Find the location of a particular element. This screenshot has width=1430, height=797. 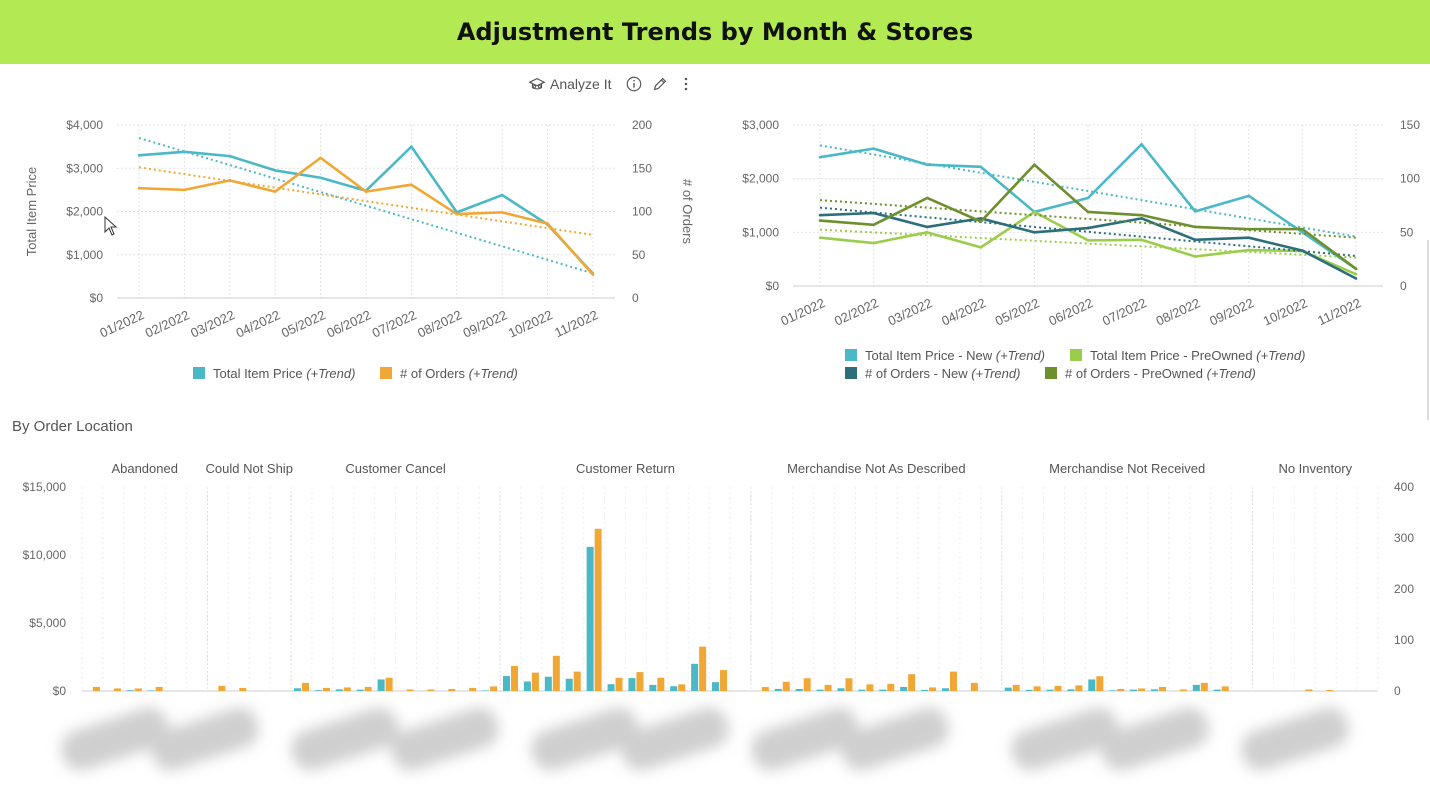

group-label: Abandoned is located at coordinates (144, 468).